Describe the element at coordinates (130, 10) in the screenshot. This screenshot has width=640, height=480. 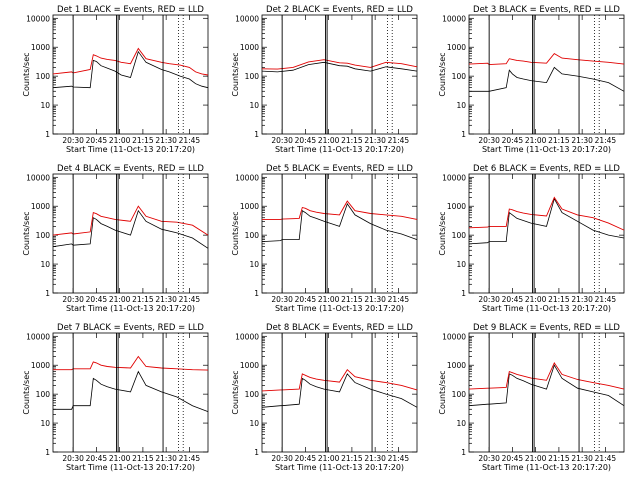
I see `panel-title: Det 1 BLACK = Events, RED = LLD` at that location.